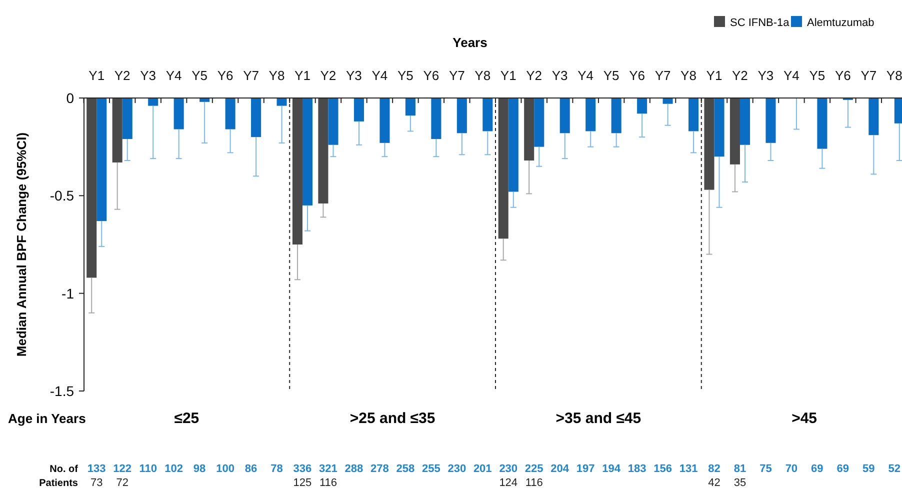 This screenshot has height=489, width=902. What do you see at coordinates (868, 469) in the screenshot?
I see `text: 59` at bounding box center [868, 469].